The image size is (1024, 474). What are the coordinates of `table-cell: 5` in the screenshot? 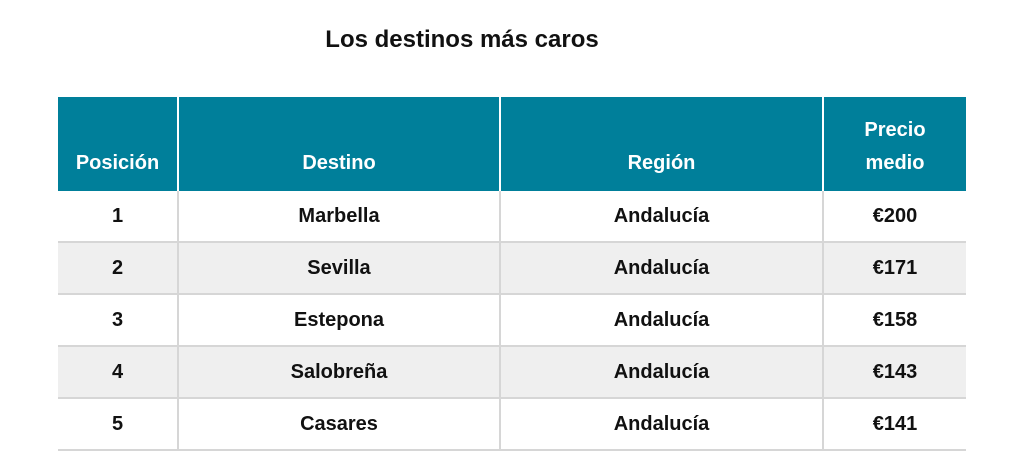 It's located at (118, 424).